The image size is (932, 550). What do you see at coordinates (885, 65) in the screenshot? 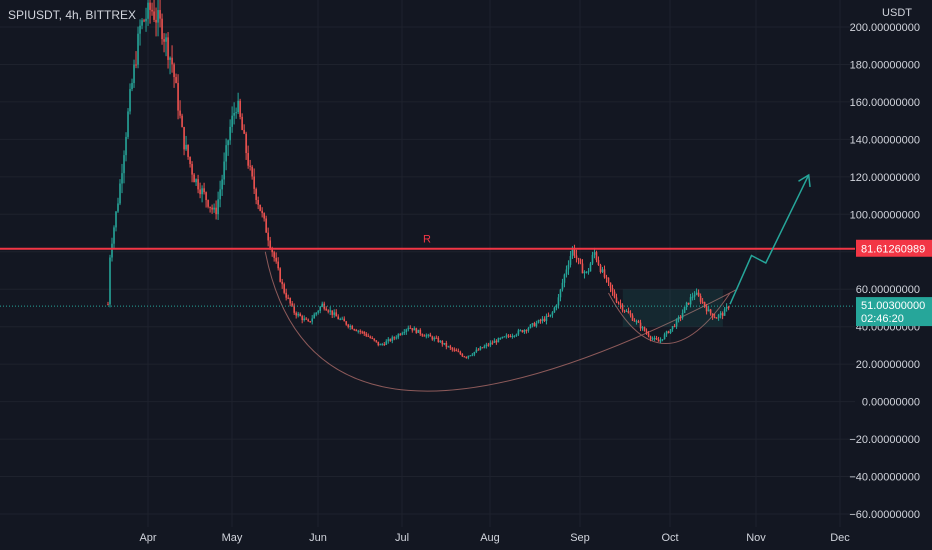
I see `y-tick-label: 180.00000000` at bounding box center [885, 65].